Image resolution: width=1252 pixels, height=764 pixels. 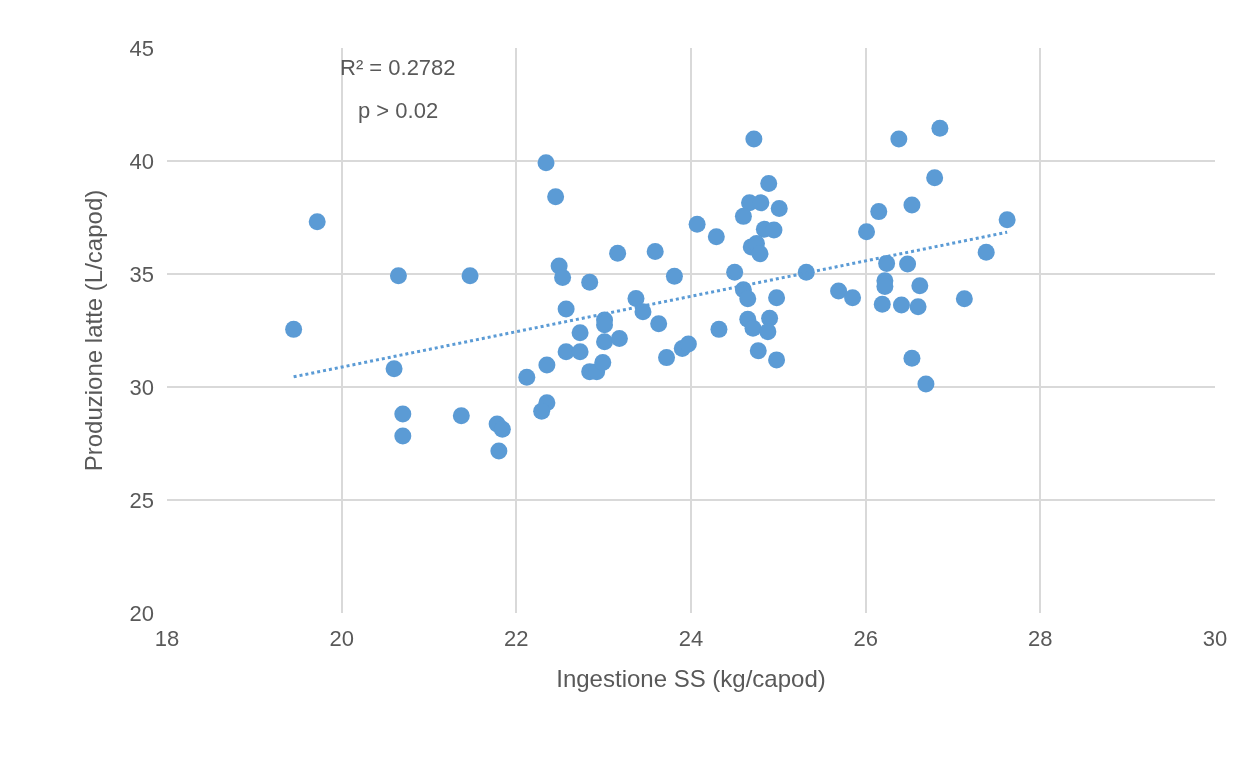 What do you see at coordinates (141, 613) in the screenshot?
I see `y-tick-label: 20` at bounding box center [141, 613].